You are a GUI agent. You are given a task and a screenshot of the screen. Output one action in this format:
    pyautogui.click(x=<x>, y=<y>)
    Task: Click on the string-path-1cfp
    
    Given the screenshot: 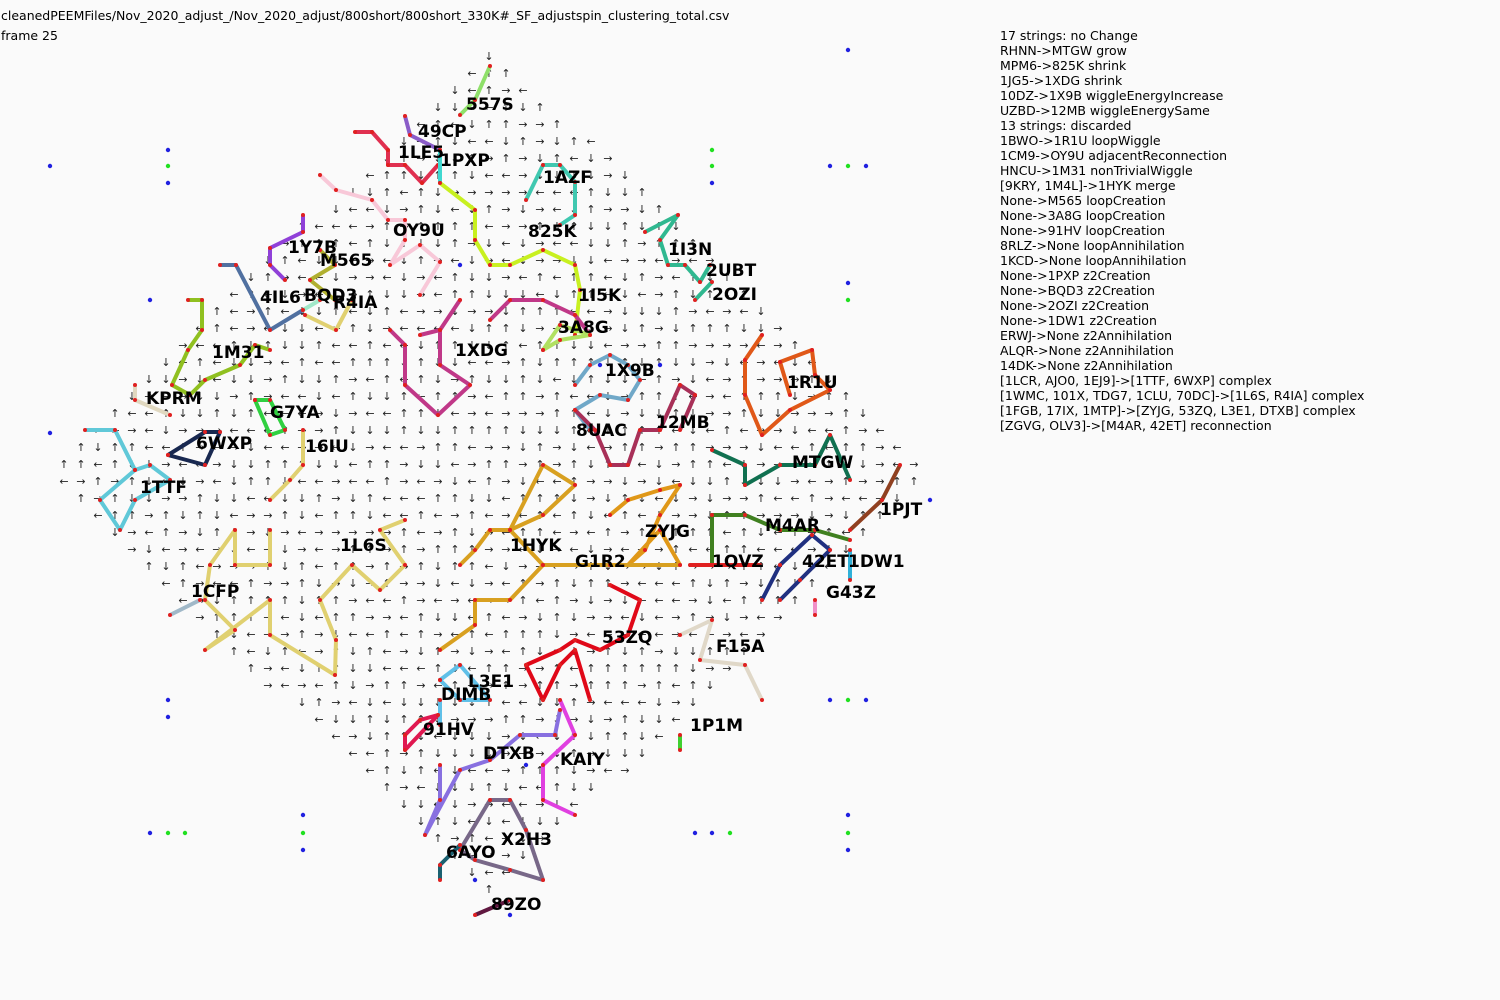 What is the action you would take?
    pyautogui.click(x=185, y=607)
    